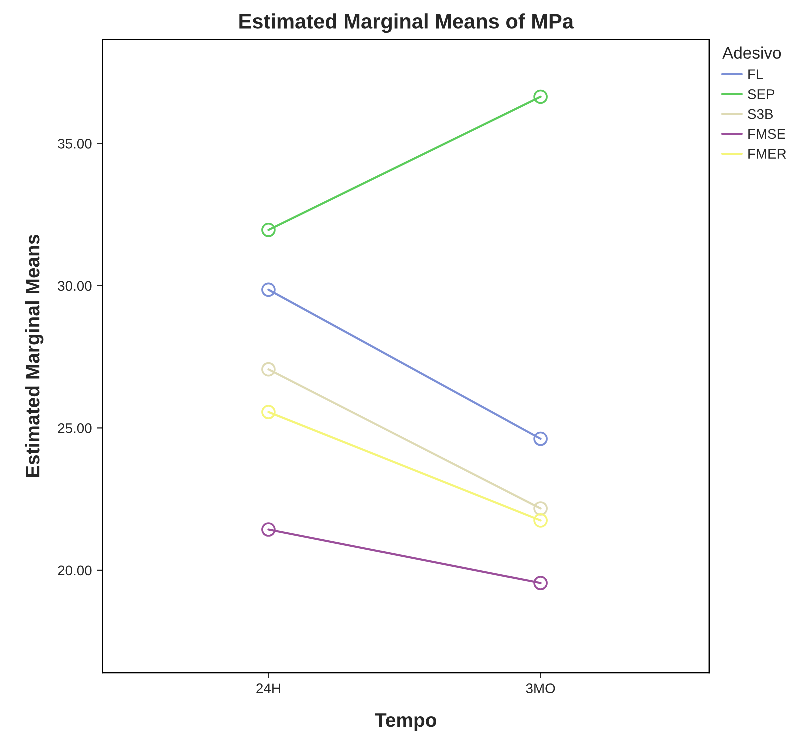 The width and height of the screenshot is (809, 751). Describe the element at coordinates (406, 723) in the screenshot. I see `x-axis-title: Tempo` at that location.